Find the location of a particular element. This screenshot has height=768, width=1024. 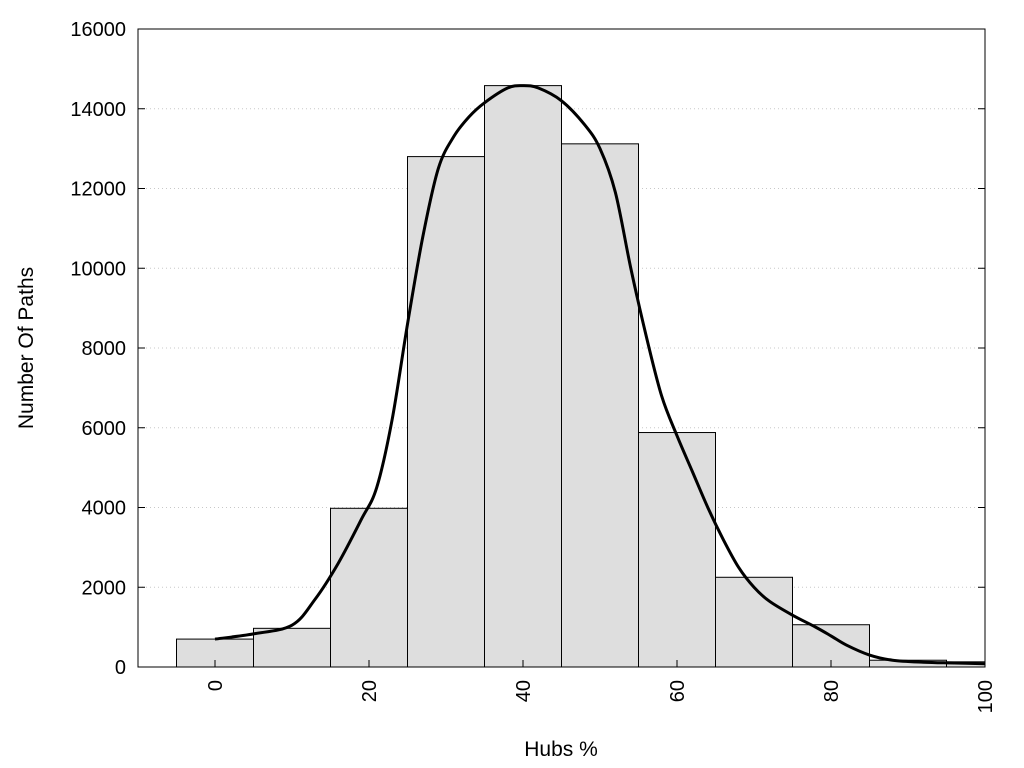

x-tick-label-4: 80 is located at coordinates (832, 691).